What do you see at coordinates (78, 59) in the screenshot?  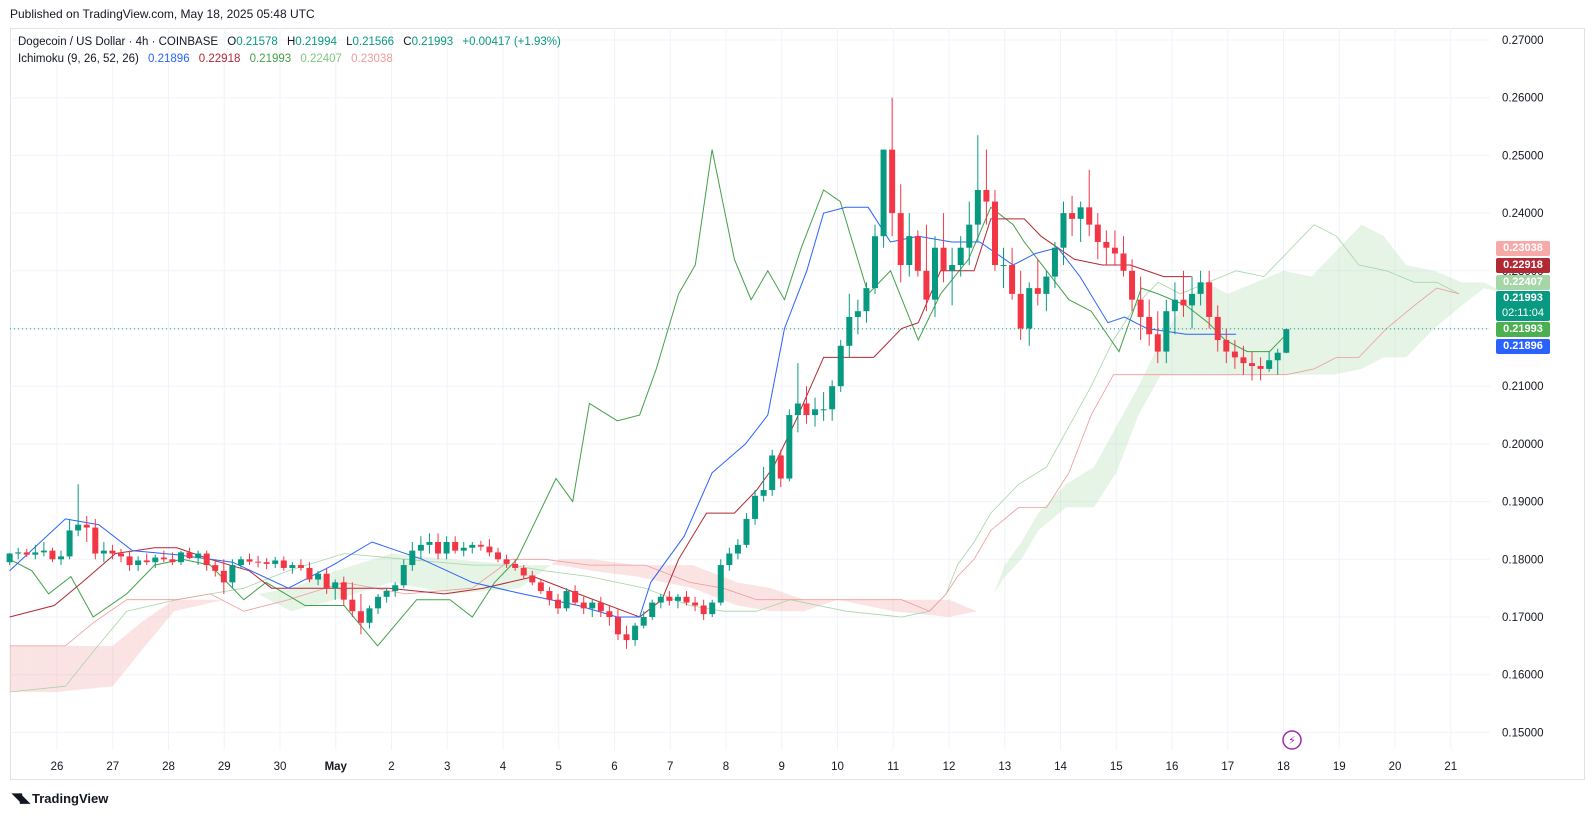 I see `ichimoku-label: Ichimoku (9, 26, 52, 26)` at bounding box center [78, 59].